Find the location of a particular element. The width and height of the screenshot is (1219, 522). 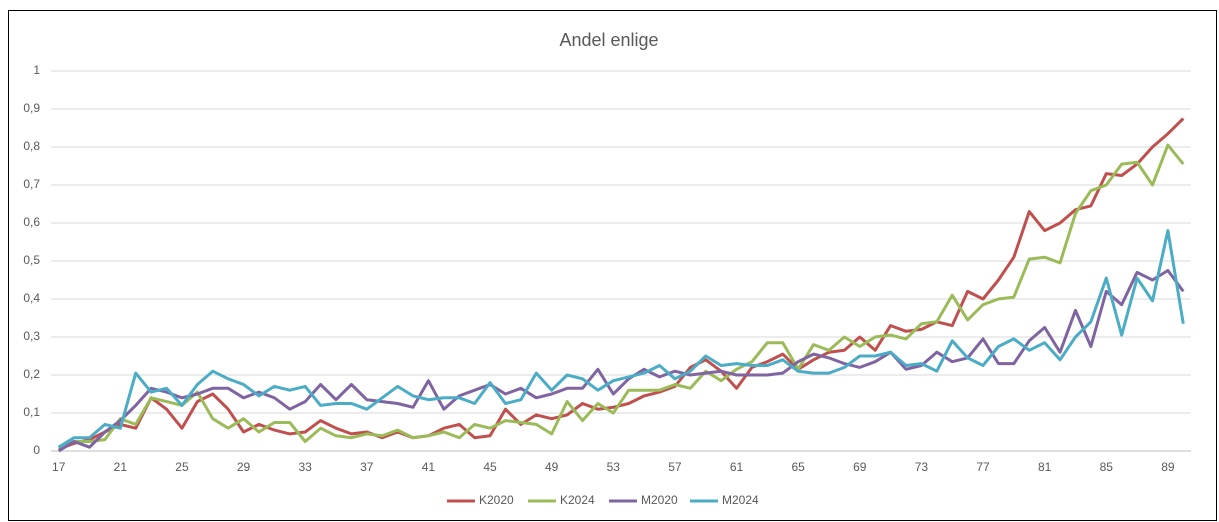

legend-label: K2020 is located at coordinates (496, 500).